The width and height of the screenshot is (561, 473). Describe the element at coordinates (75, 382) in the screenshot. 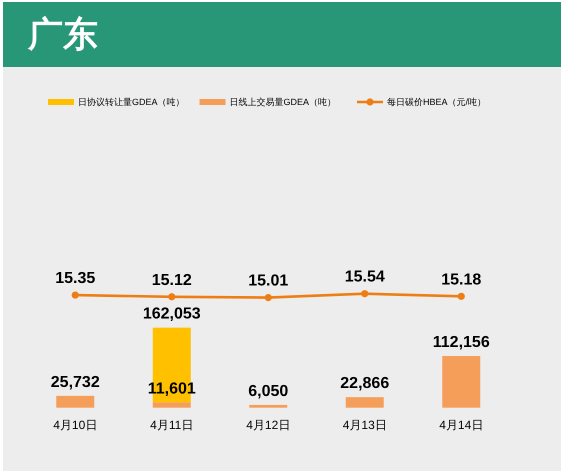

I see `data-label: 25,732` at that location.